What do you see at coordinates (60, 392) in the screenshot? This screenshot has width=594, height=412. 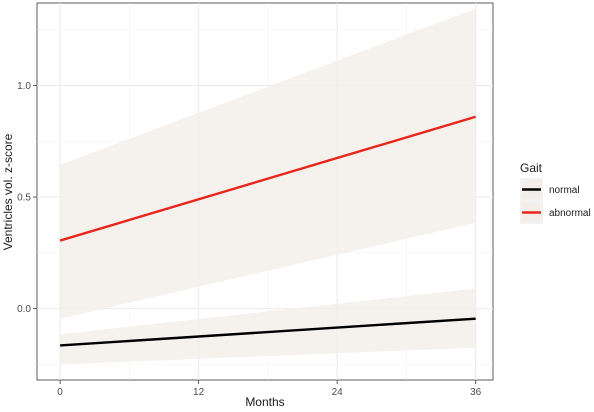 I see `x-tick-label: 0` at bounding box center [60, 392].